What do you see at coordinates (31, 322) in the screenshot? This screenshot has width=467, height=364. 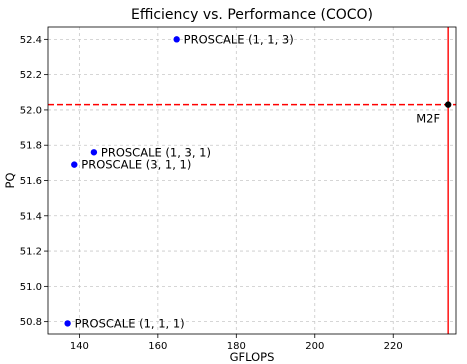 I see `y-tick-label: 50.8` at bounding box center [31, 322].